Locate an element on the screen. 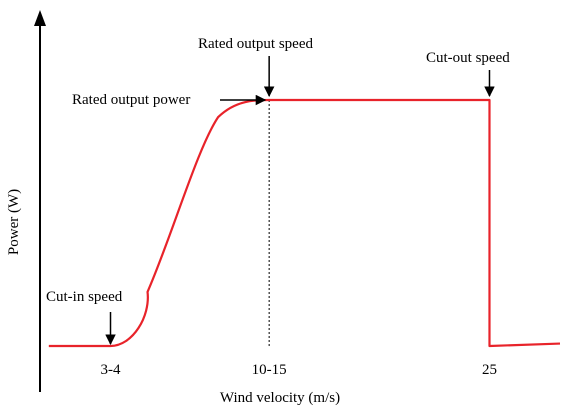  rated-speed-label: Rated output speed is located at coordinates (255, 44).